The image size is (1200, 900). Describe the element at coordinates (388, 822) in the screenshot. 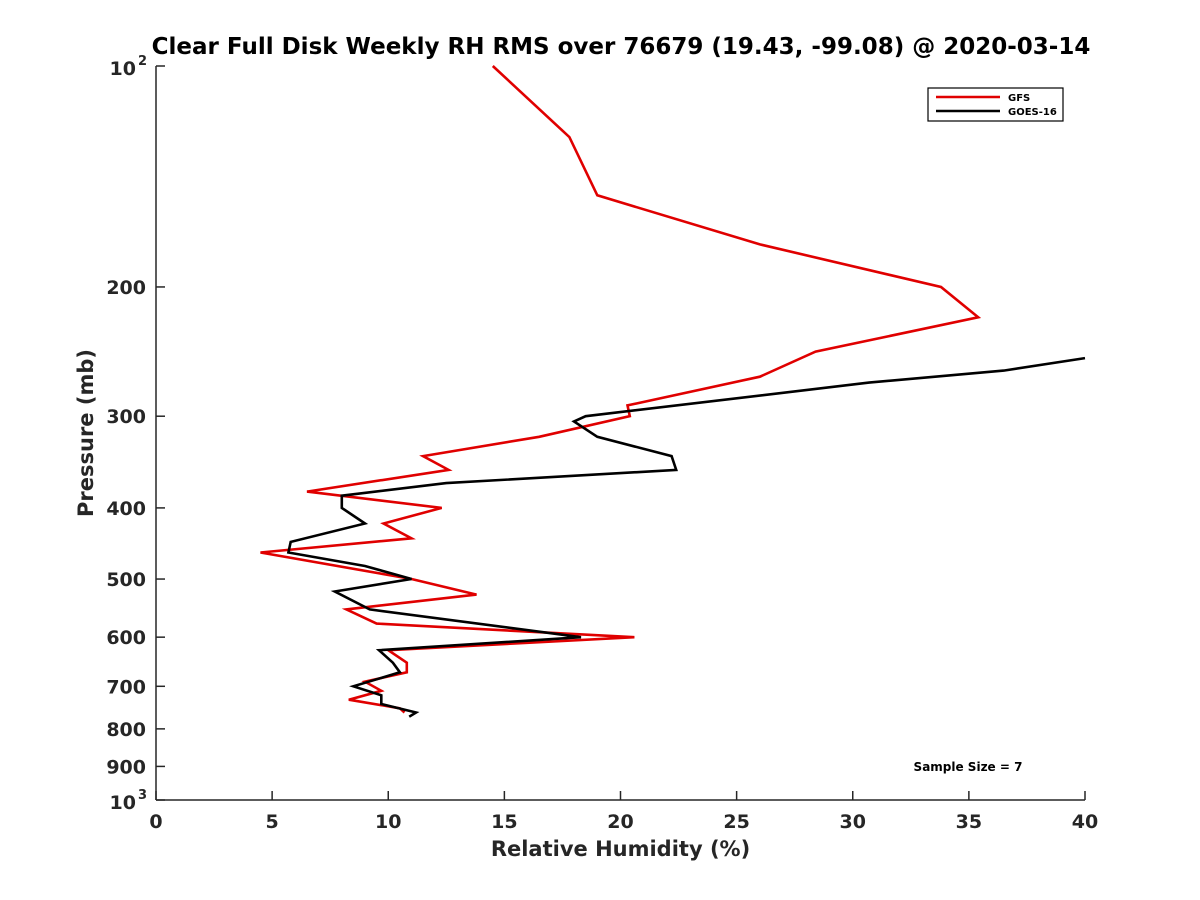

I see `x-tick-label: 10` at that location.